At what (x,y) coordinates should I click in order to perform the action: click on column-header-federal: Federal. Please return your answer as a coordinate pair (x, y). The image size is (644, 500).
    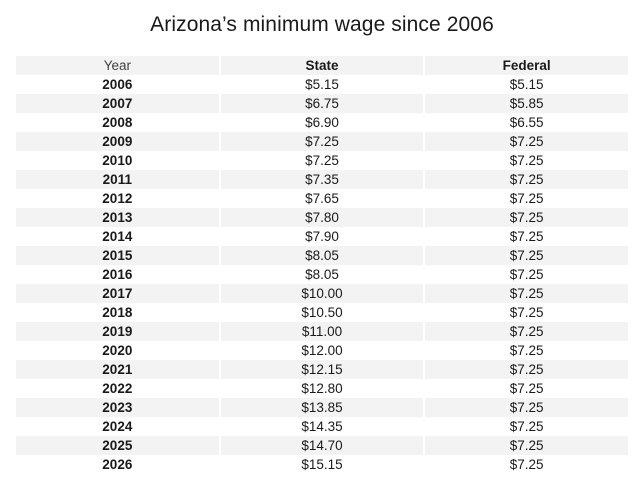
    Looking at the image, I should click on (526, 65).